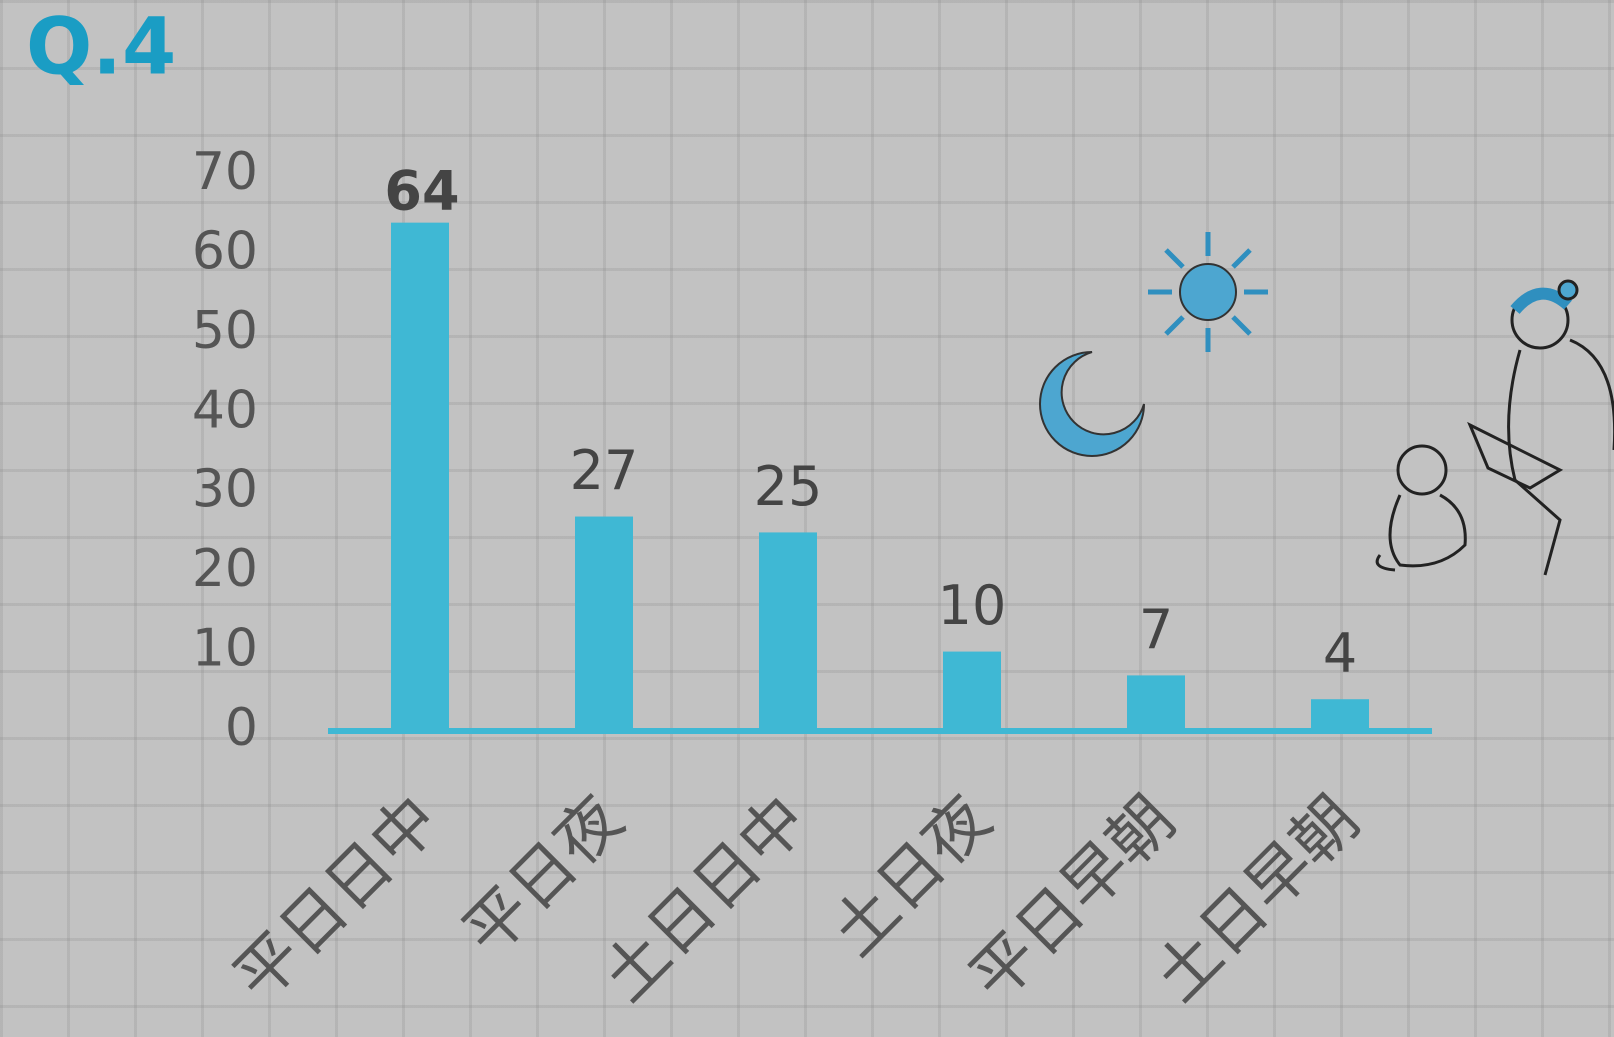 The image size is (1614, 1037). What do you see at coordinates (225, 649) in the screenshot?
I see `y-tick-label: 10` at bounding box center [225, 649].